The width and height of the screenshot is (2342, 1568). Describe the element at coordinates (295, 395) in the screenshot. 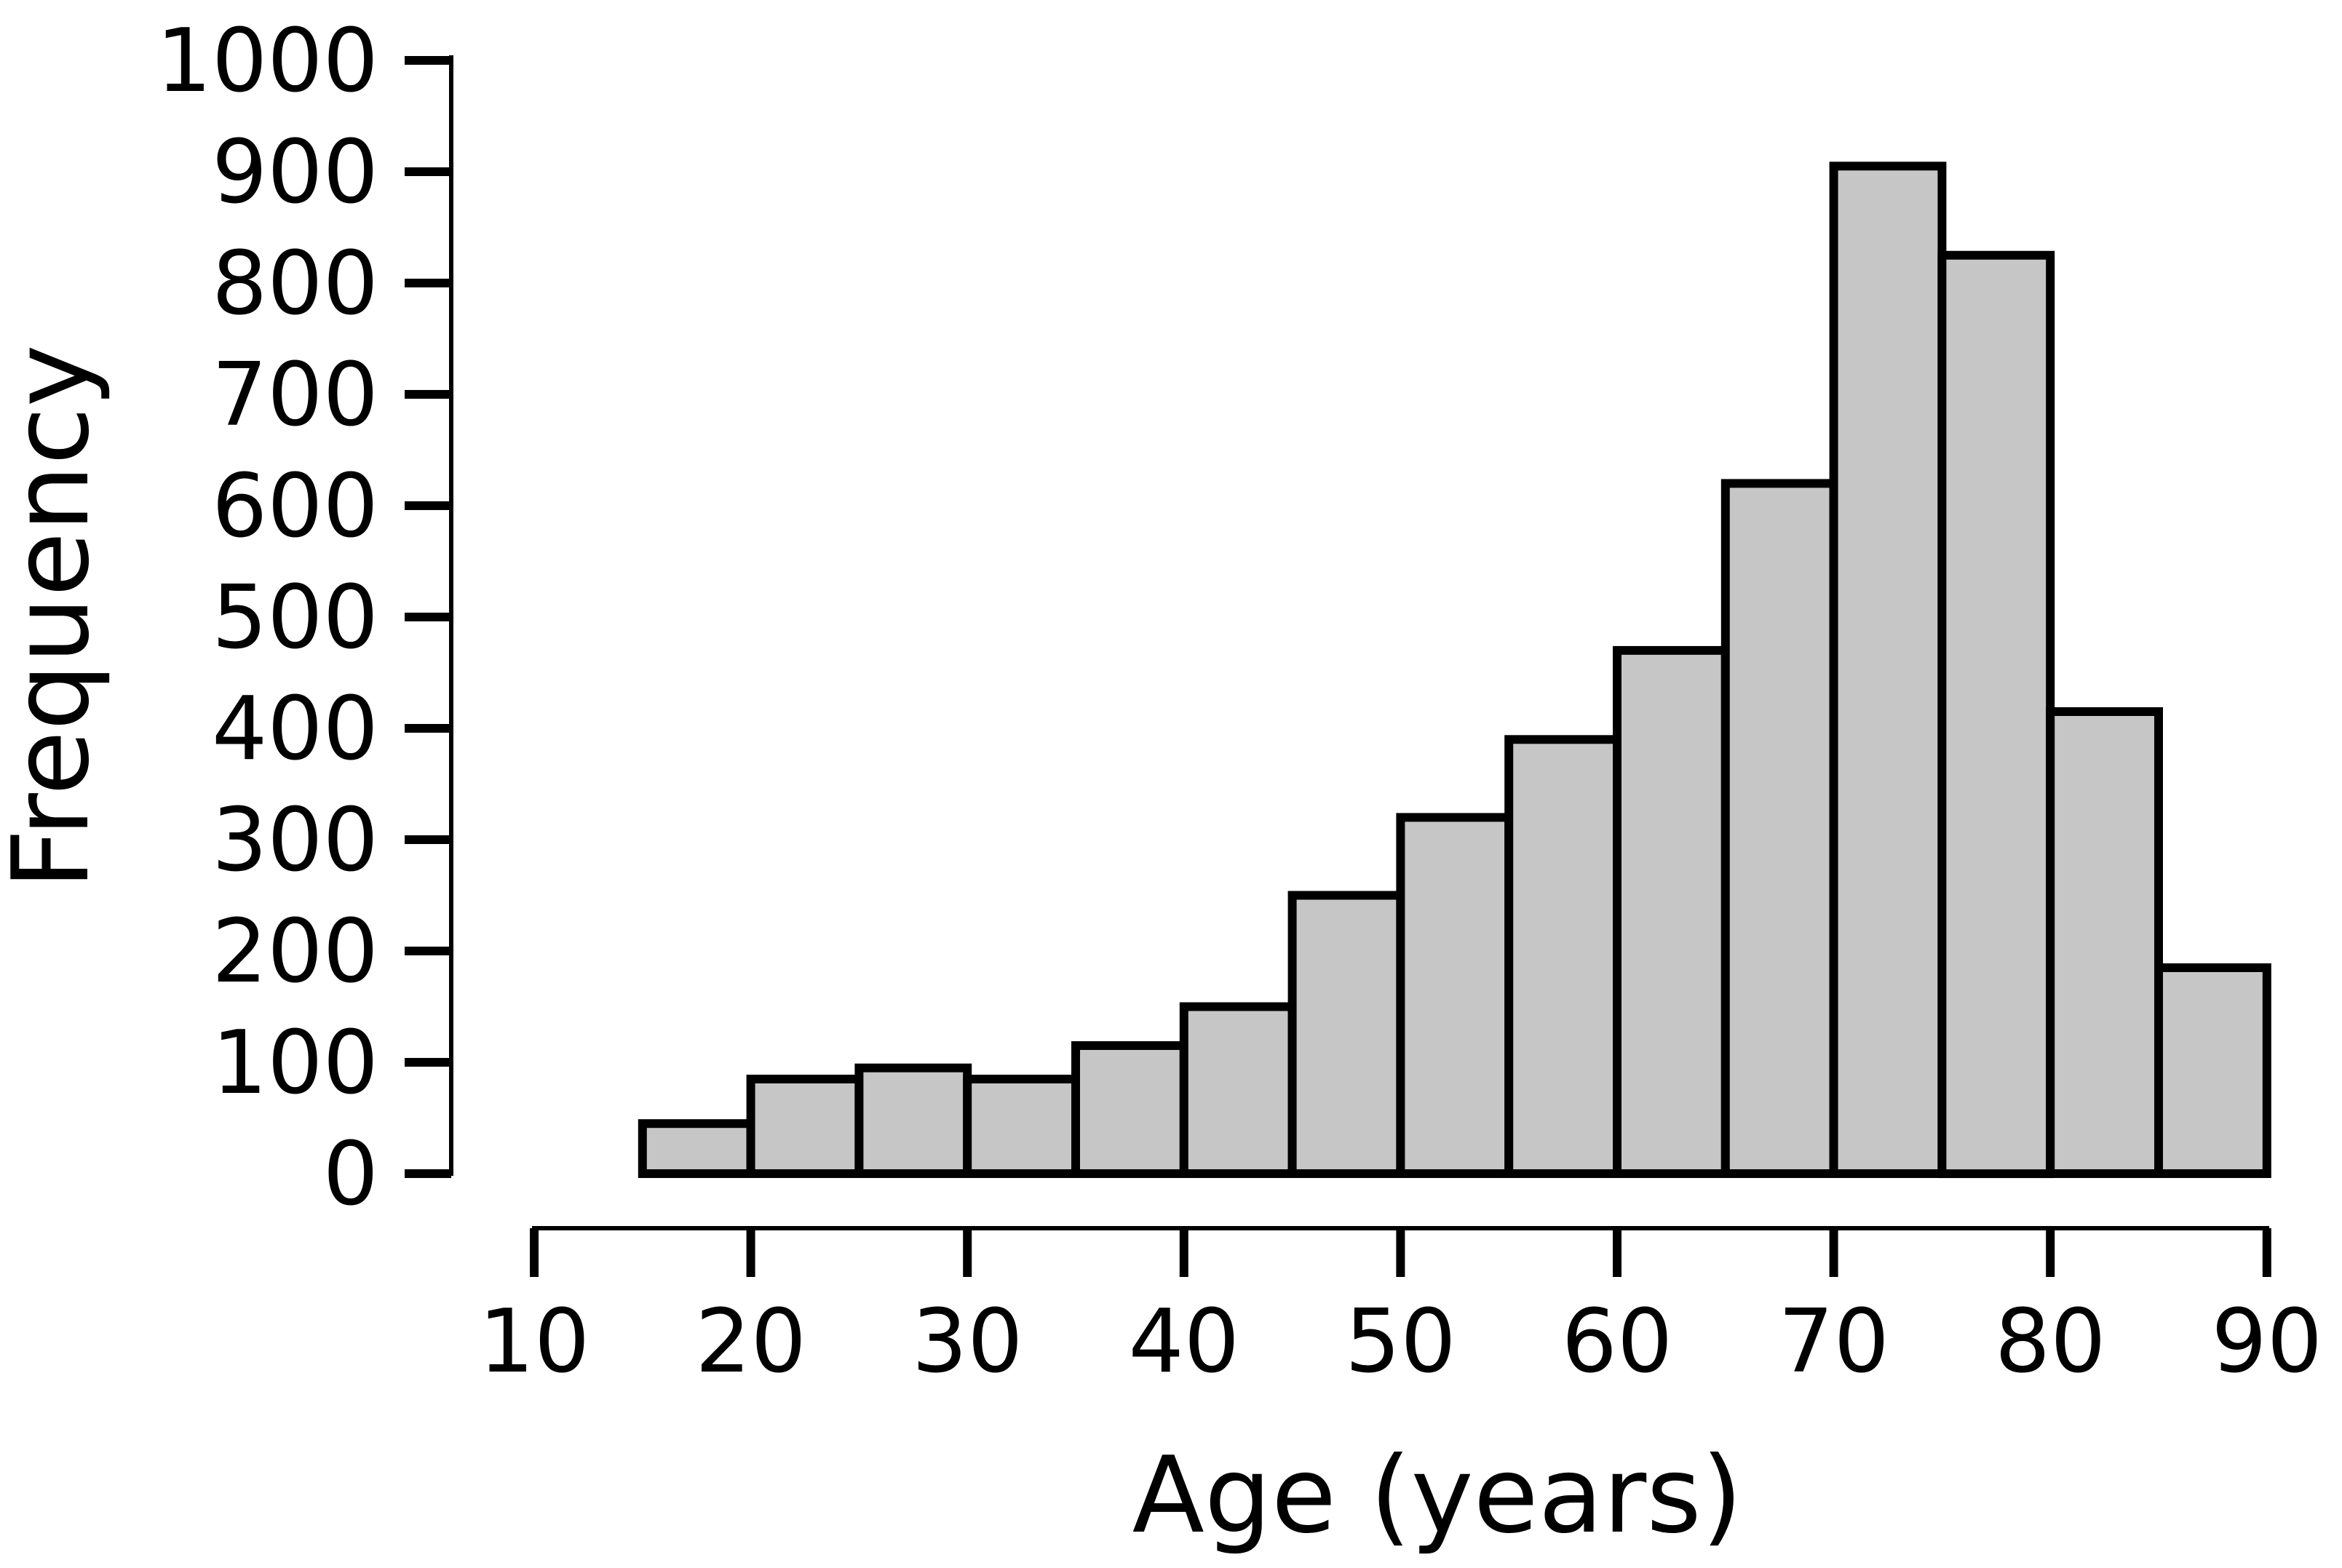

I see `y-tick-label: 700` at that location.